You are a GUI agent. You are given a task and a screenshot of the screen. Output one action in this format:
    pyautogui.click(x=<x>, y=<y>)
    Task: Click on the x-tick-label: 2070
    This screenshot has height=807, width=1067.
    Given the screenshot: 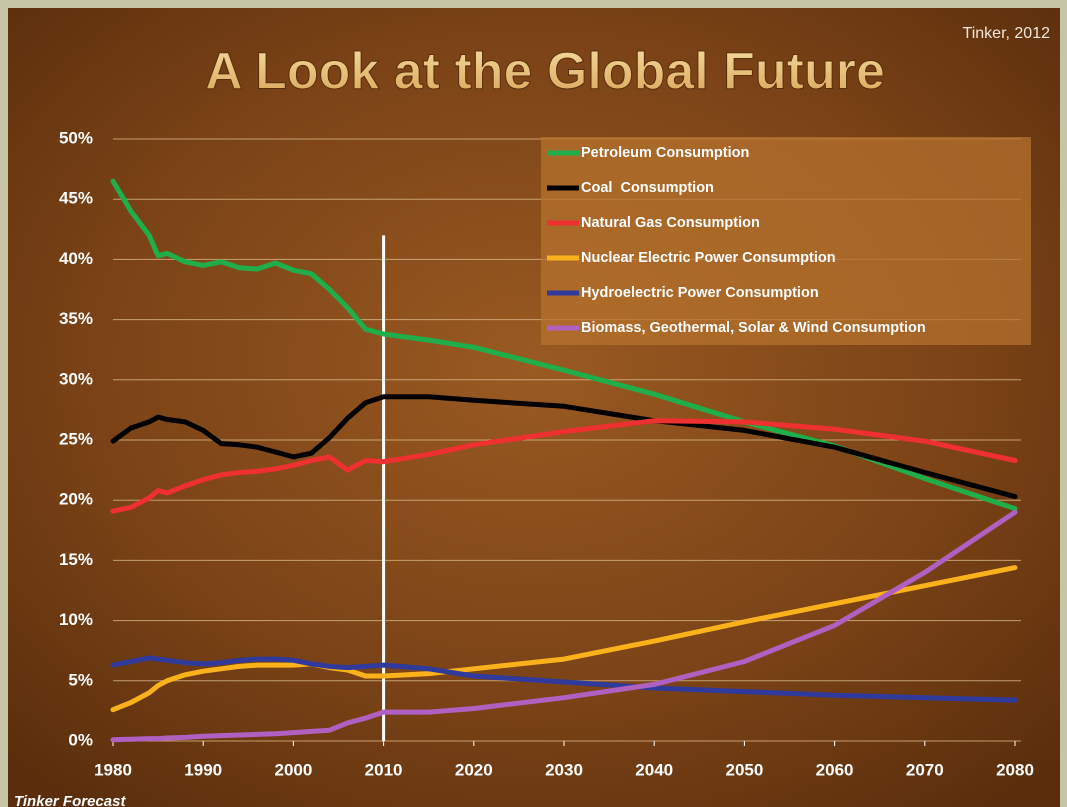 What is the action you would take?
    pyautogui.click(x=925, y=769)
    